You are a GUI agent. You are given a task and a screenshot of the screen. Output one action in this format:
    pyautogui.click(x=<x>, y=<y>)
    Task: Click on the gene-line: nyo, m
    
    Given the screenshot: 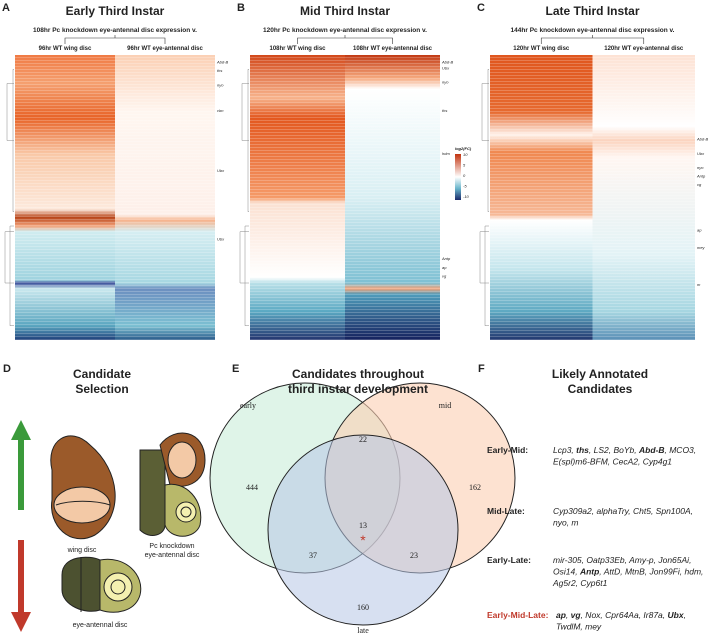 What is the action you would take?
    pyautogui.click(x=566, y=523)
    